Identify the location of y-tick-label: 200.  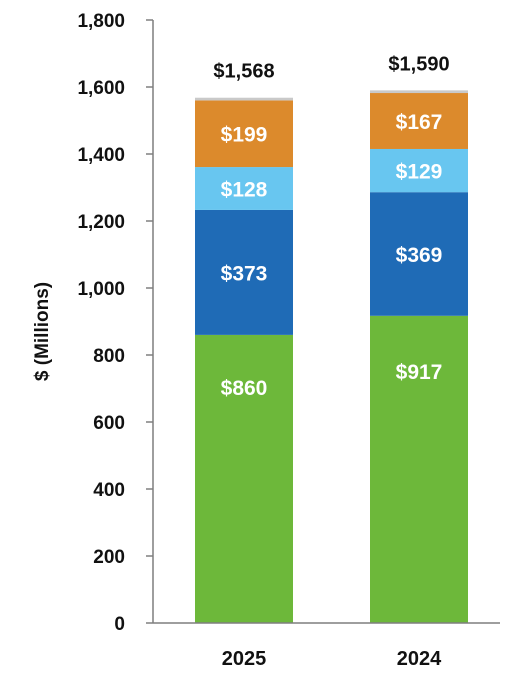
(109, 557).